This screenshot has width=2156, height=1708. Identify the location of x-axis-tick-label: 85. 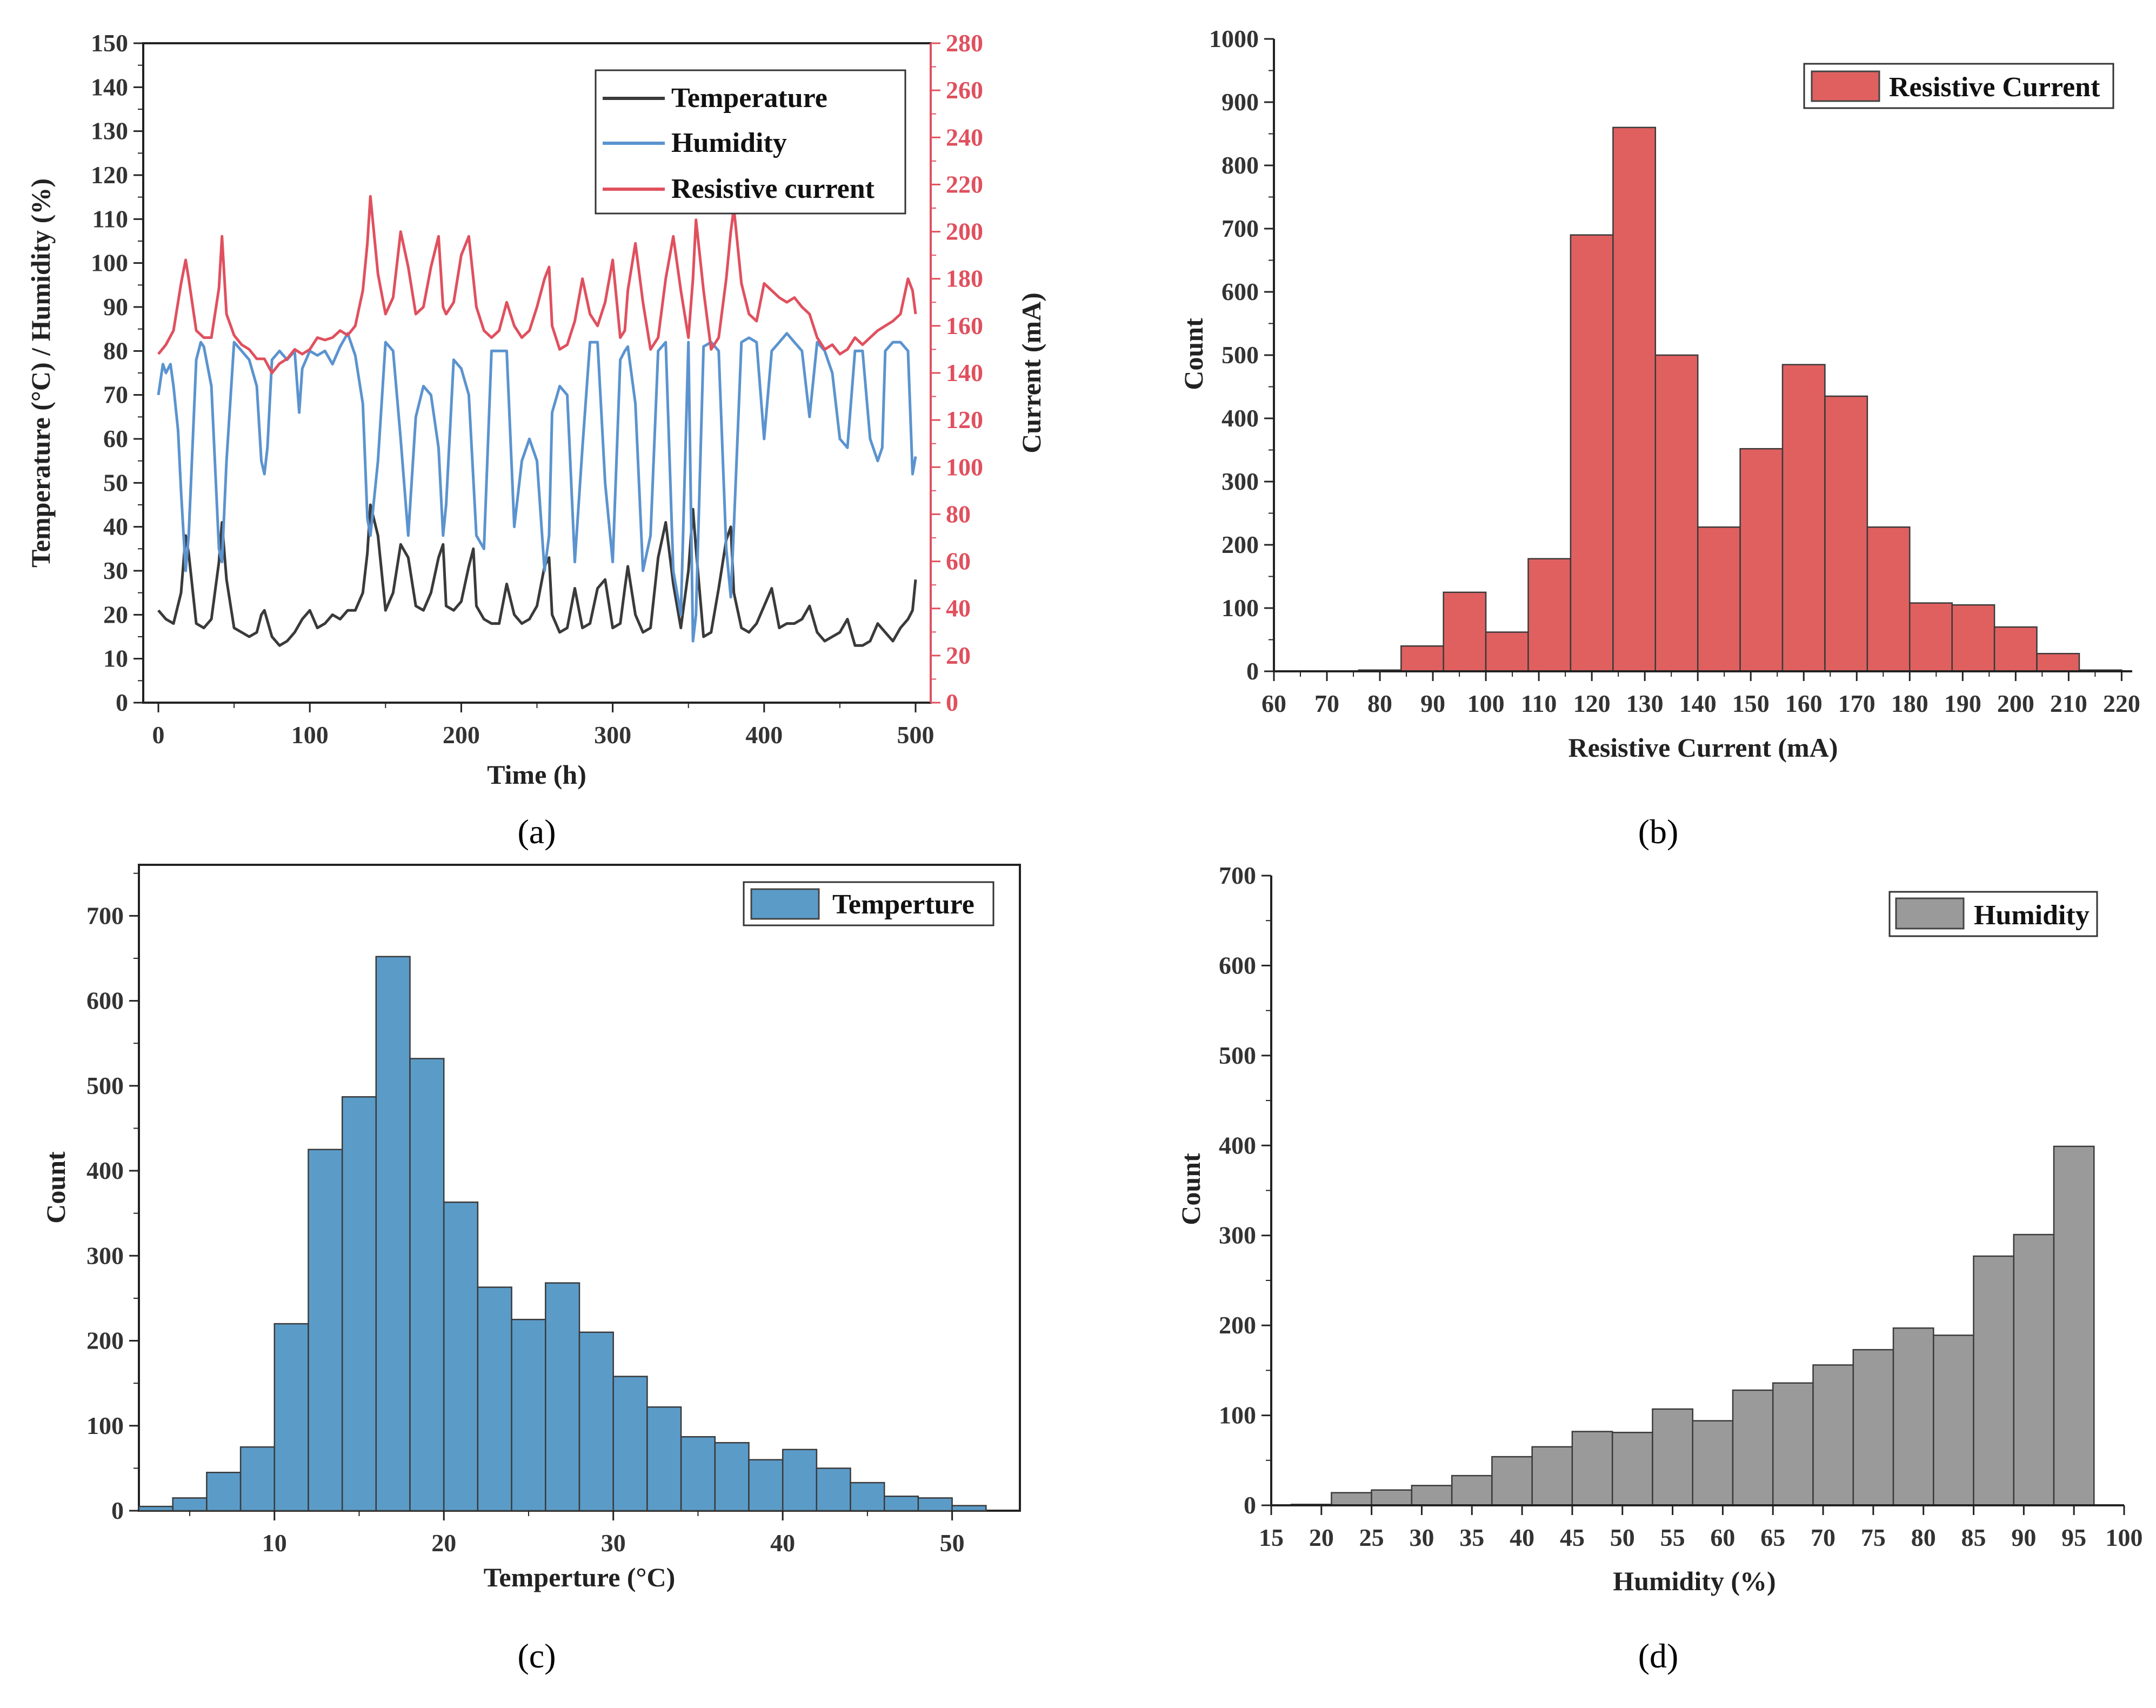
(1974, 1537).